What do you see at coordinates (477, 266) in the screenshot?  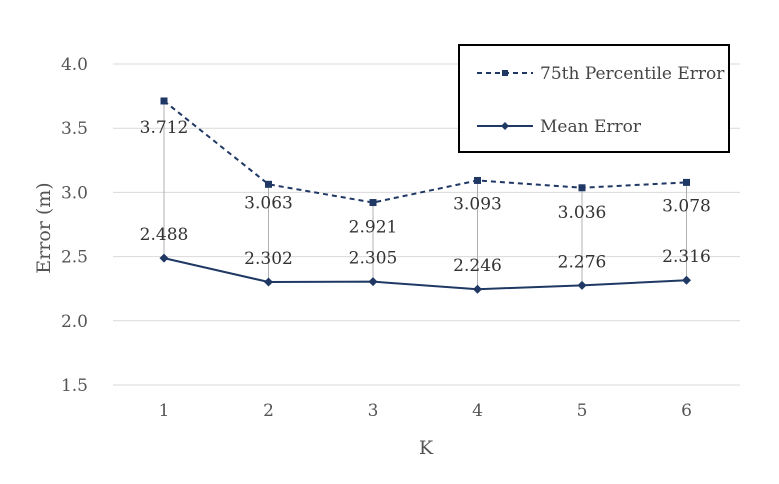 I see `data-label-mean: 2.246` at bounding box center [477, 266].